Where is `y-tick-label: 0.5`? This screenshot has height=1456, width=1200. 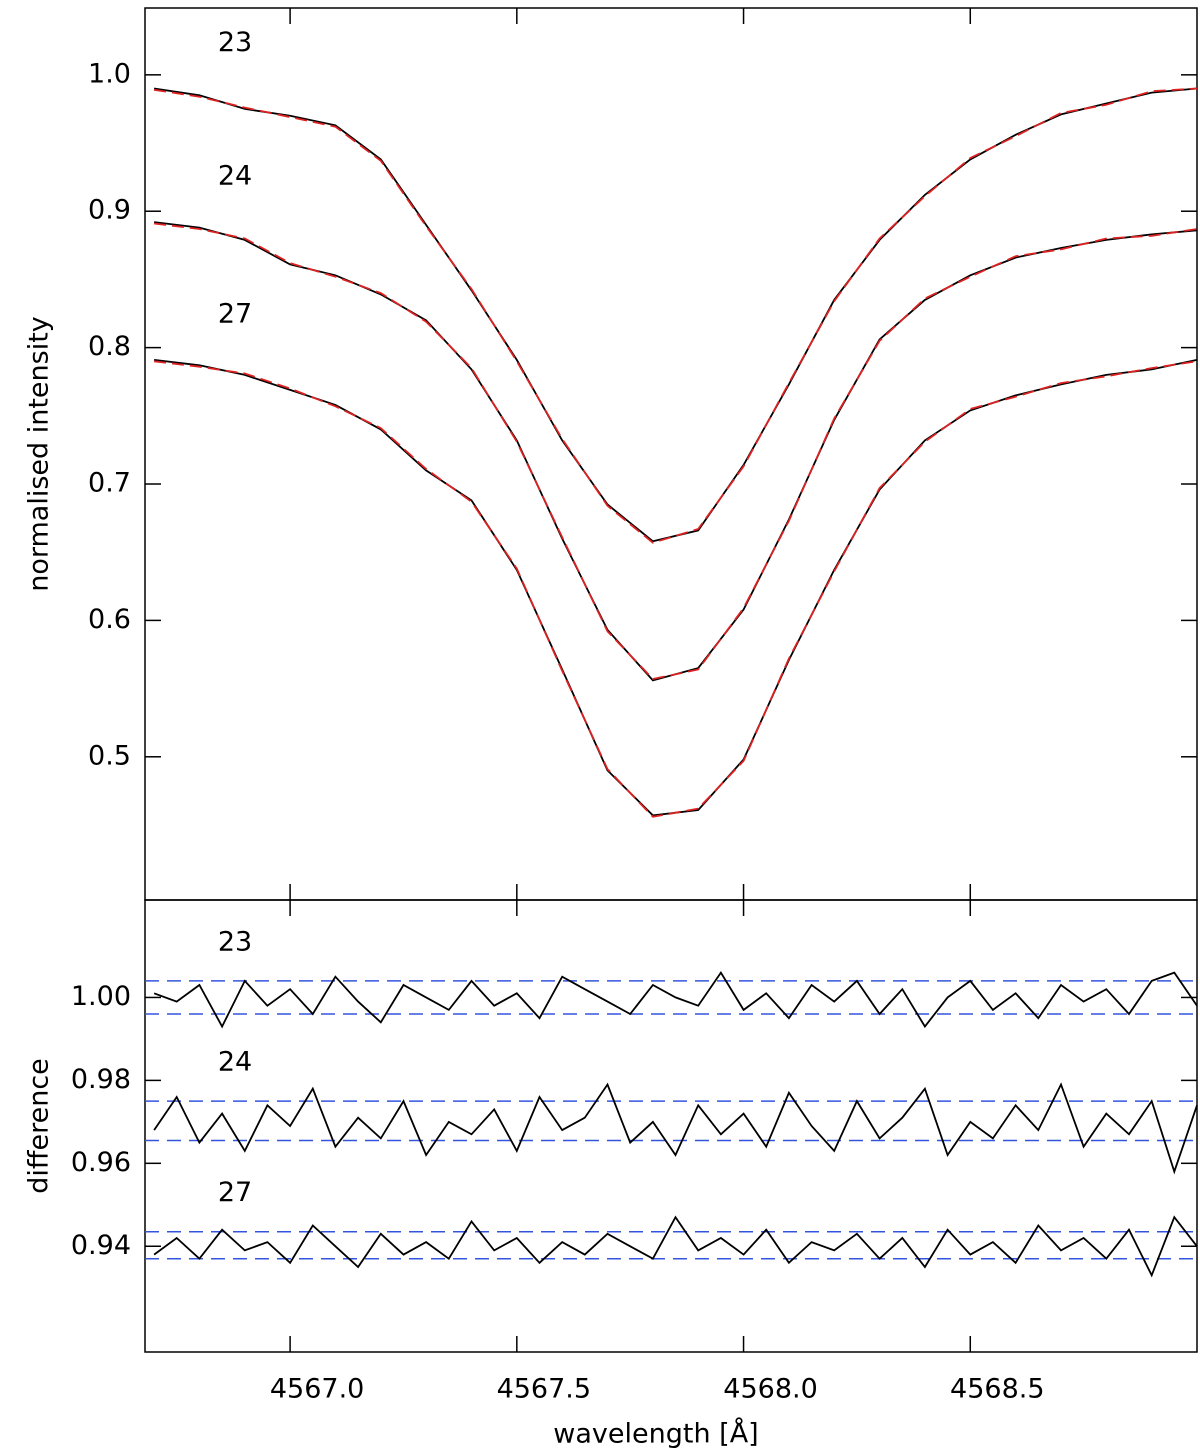 y-tick-label: 0.5 is located at coordinates (109, 755).